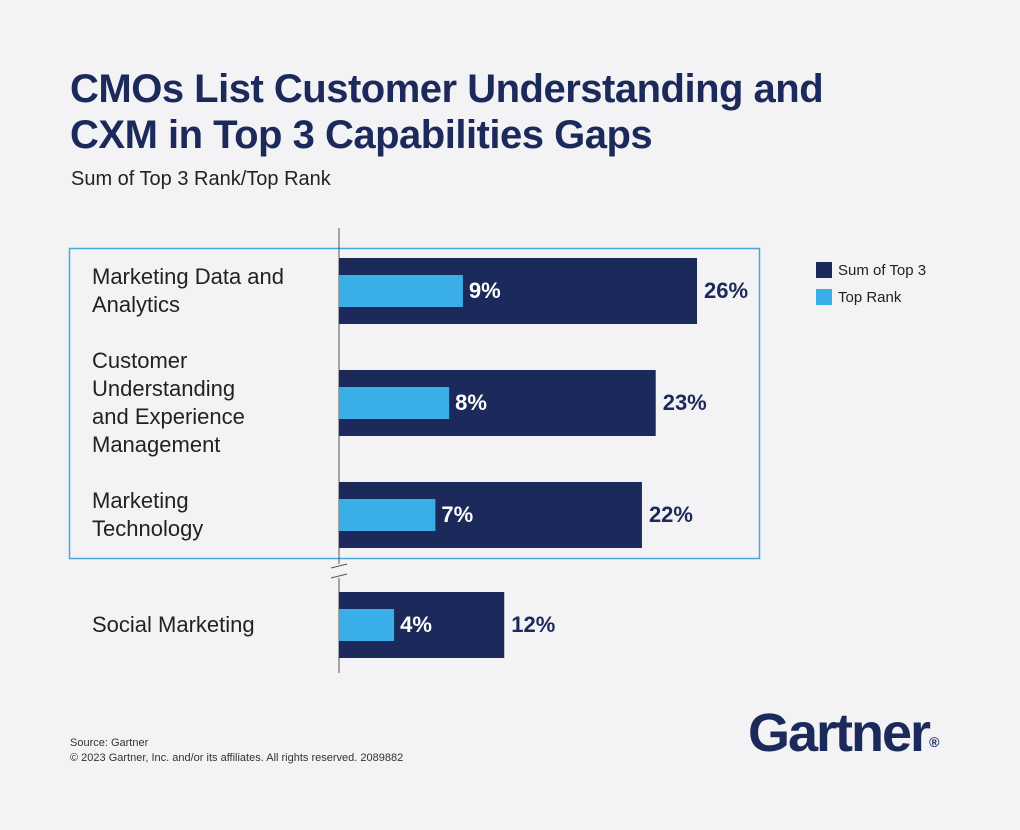 The width and height of the screenshot is (1020, 830). What do you see at coordinates (870, 297) in the screenshot?
I see `legend-label: Top Rank` at bounding box center [870, 297].